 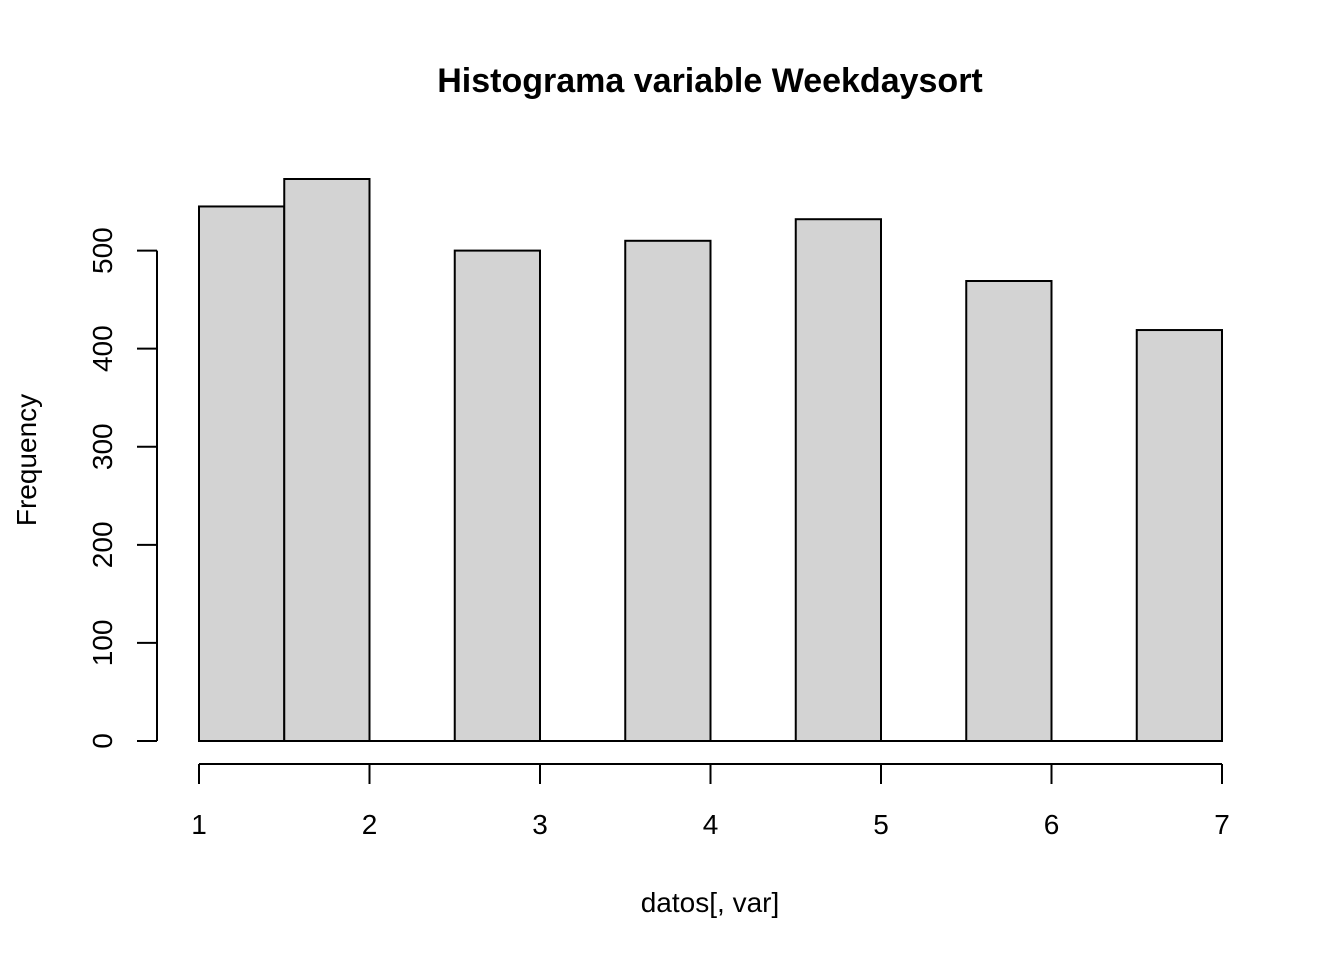 What do you see at coordinates (102, 544) in the screenshot?
I see `y-tick-label: 200` at bounding box center [102, 544].